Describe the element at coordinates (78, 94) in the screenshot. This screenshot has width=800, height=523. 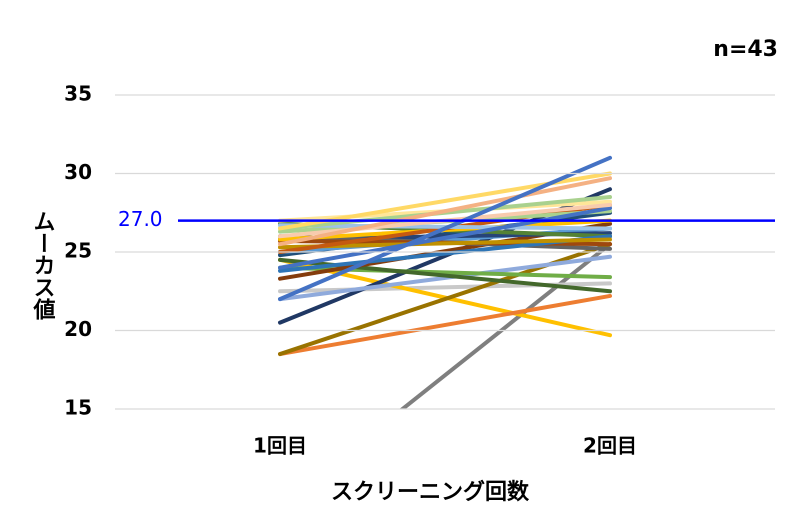
I see `y-tick-label: 35` at that location.